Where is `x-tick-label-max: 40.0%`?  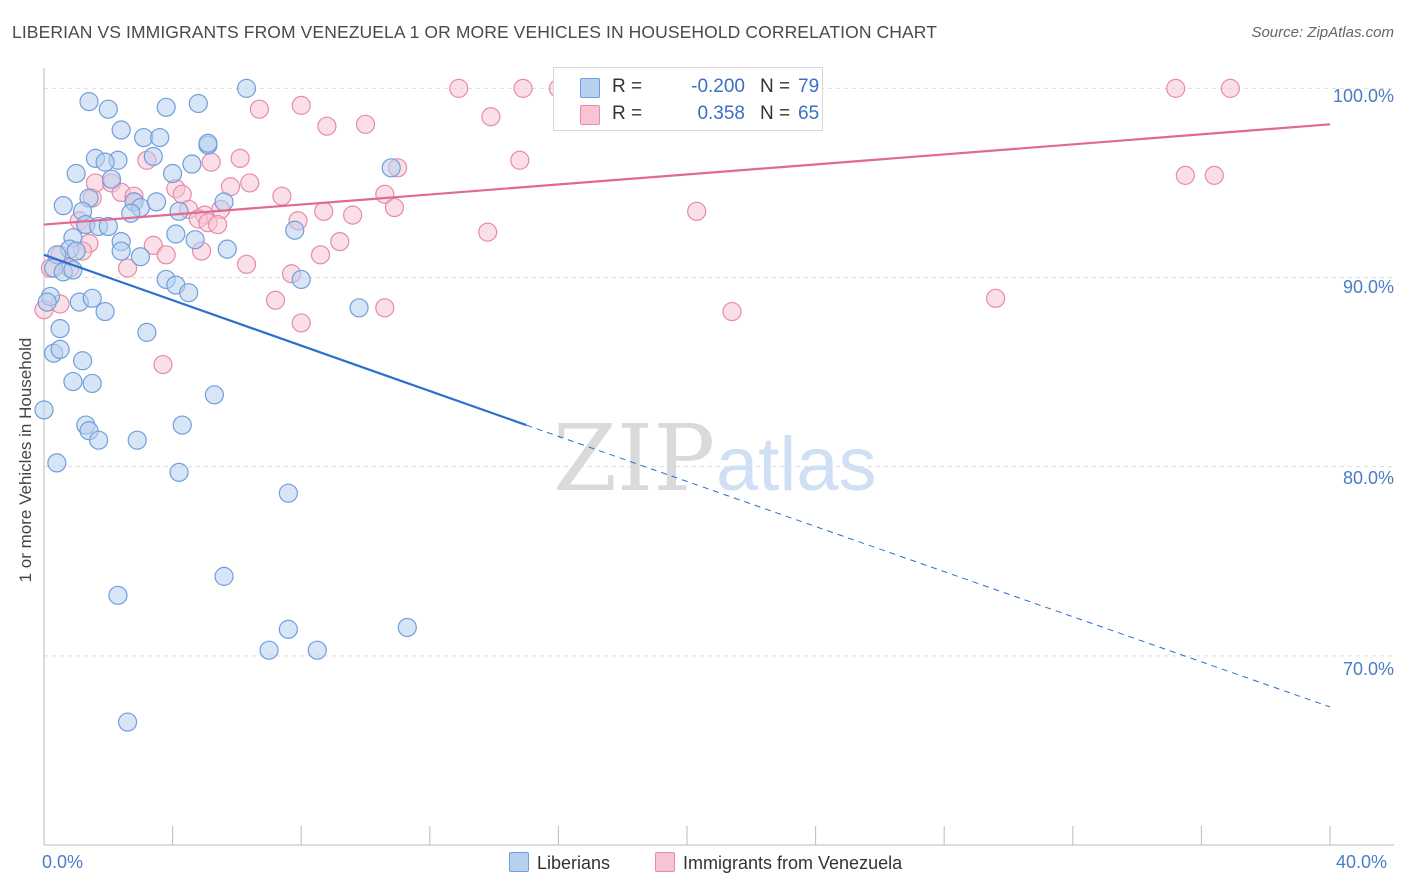 x-tick-label-max: 40.0% is located at coordinates (1362, 862).